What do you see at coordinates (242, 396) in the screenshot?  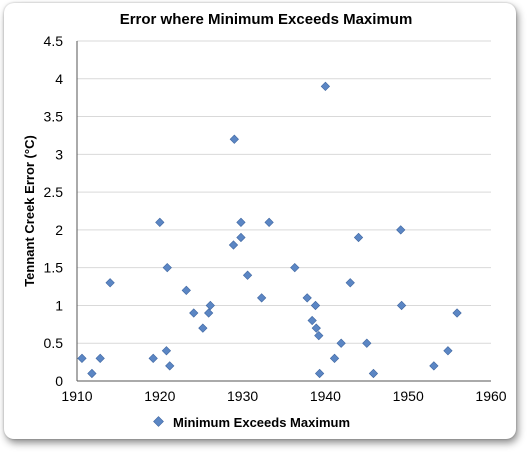 I see `x-tick-label: 1930` at bounding box center [242, 396].